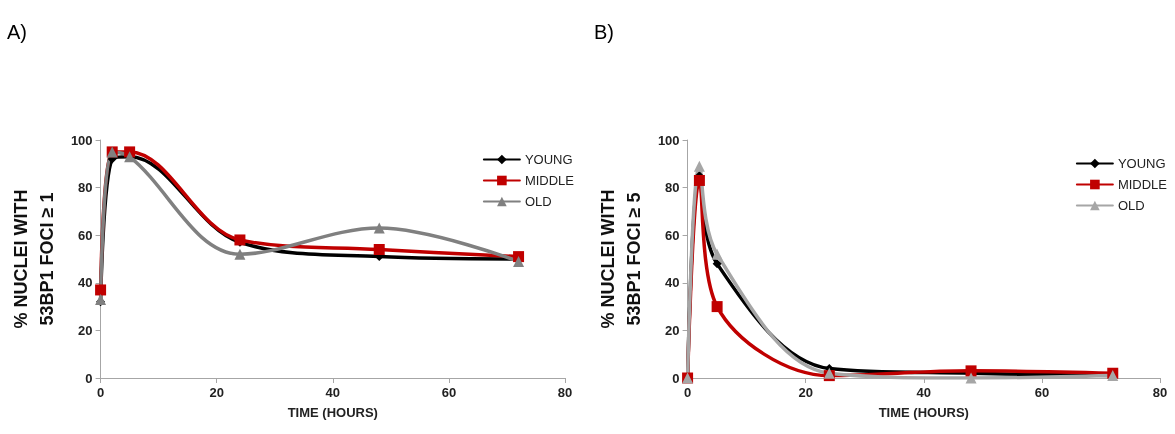 The width and height of the screenshot is (1175, 434). What do you see at coordinates (17, 32) in the screenshot?
I see `chart-title: A)` at bounding box center [17, 32].